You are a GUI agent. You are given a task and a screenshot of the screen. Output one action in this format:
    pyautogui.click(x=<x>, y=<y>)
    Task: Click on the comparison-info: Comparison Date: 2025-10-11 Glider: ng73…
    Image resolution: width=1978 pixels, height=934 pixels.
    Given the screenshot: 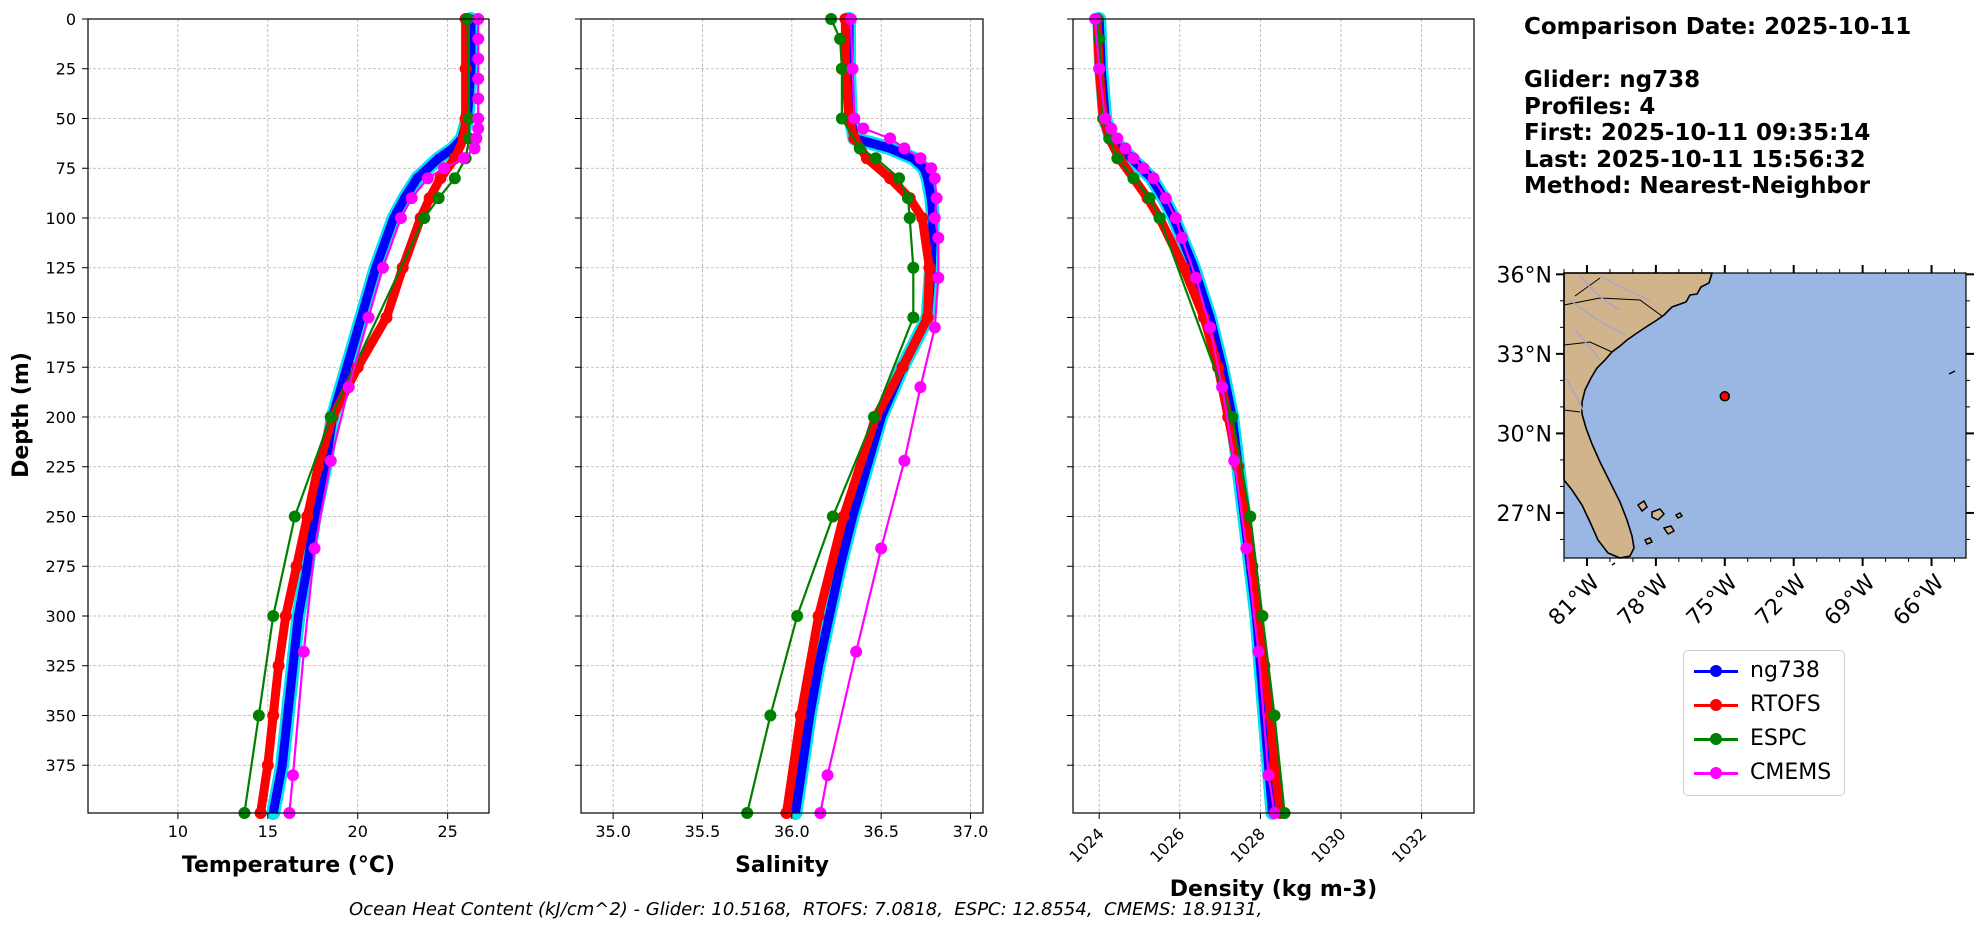 What is the action you would take?
    pyautogui.click(x=1717, y=107)
    